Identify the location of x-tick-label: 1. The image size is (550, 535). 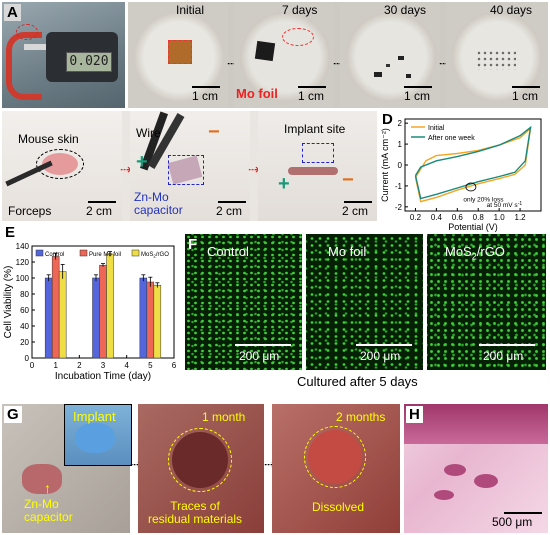
(55, 365).